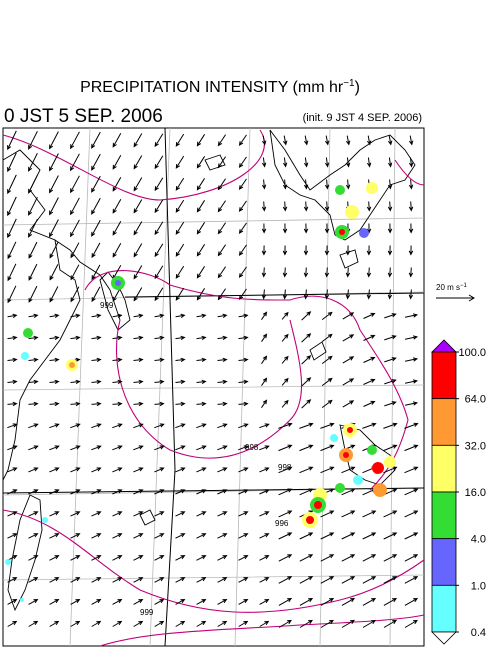 The width and height of the screenshot is (500, 655). Describe the element at coordinates (220, 87) in the screenshot. I see `map-title: PRECIPITATION INTENSITY (mm hr−1)` at that location.